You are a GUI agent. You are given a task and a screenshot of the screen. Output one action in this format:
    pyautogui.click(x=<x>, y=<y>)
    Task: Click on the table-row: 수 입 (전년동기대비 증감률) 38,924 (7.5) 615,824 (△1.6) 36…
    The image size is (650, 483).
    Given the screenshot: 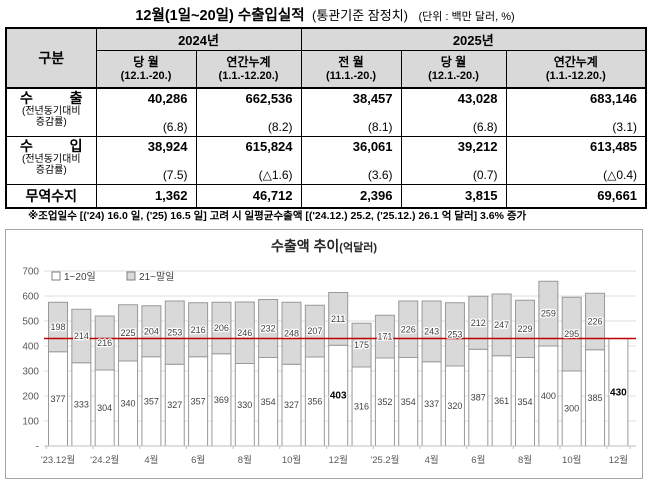 What is the action you would take?
    pyautogui.click(x=326, y=160)
    